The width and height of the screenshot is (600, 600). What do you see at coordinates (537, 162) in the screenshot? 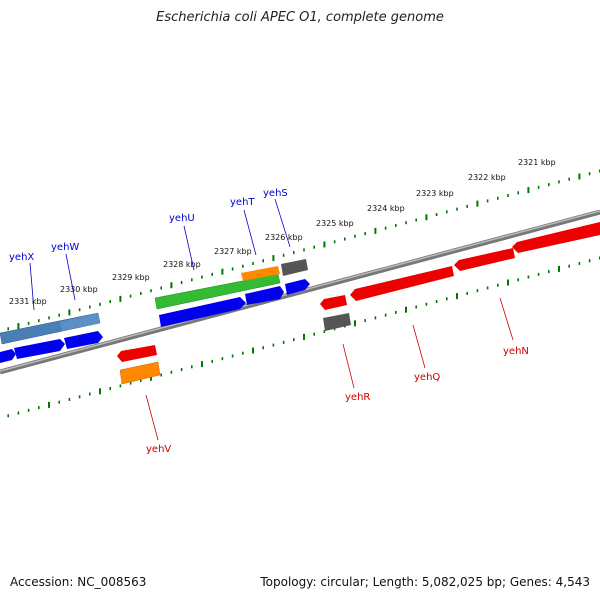
I see `kbp-label: 2321 kbp` at bounding box center [537, 162].